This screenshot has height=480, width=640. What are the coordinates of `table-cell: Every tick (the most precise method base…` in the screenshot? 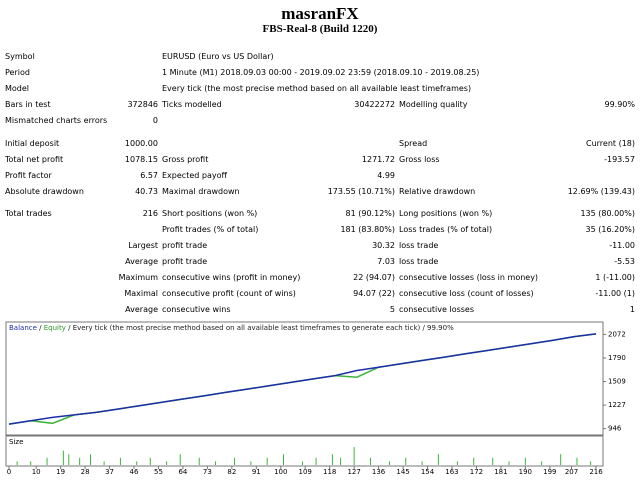 It's located at (317, 88).